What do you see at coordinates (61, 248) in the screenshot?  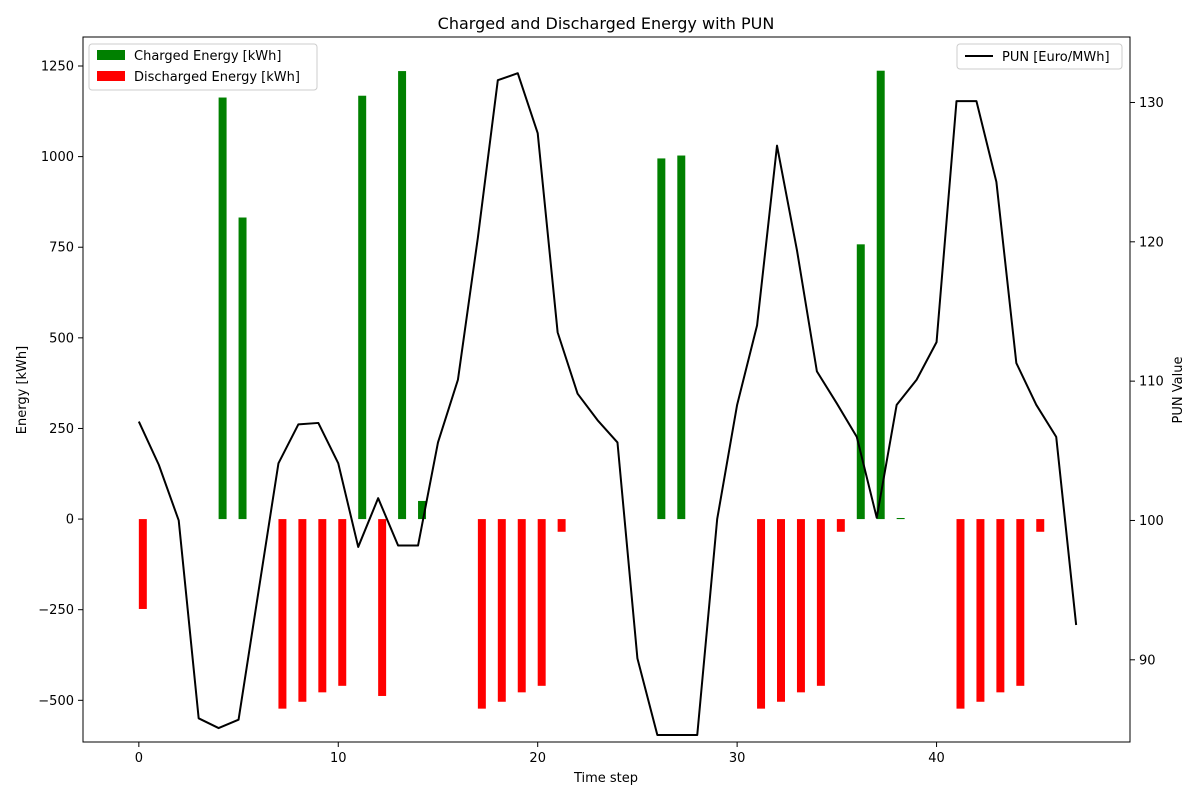 I see `y-tick-label-750: 750` at bounding box center [61, 248].